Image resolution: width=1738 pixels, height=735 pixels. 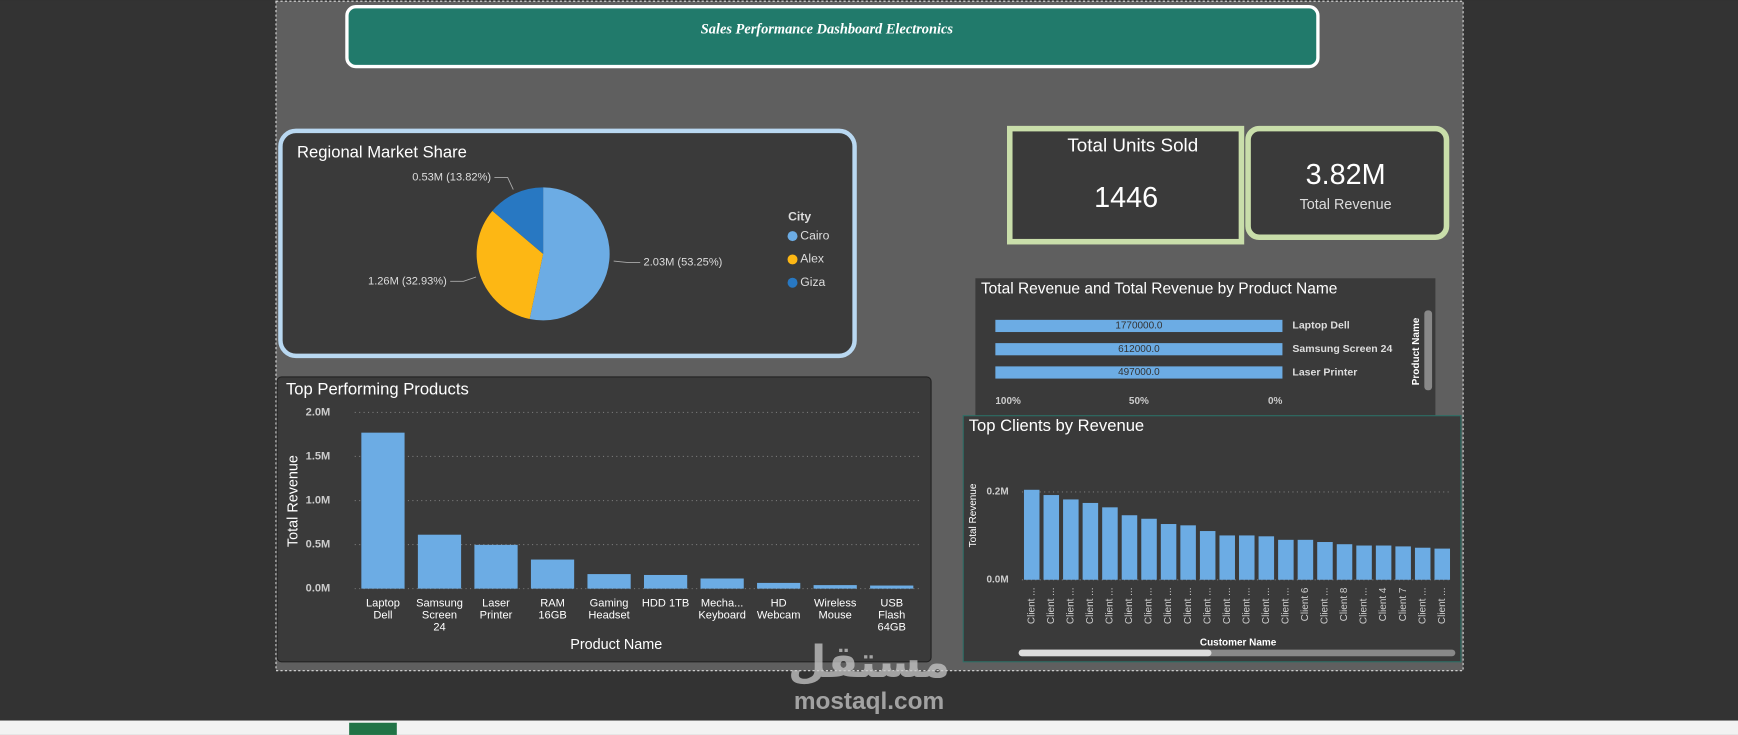 What do you see at coordinates (869, 727) in the screenshot?
I see `tab-strip` at bounding box center [869, 727].